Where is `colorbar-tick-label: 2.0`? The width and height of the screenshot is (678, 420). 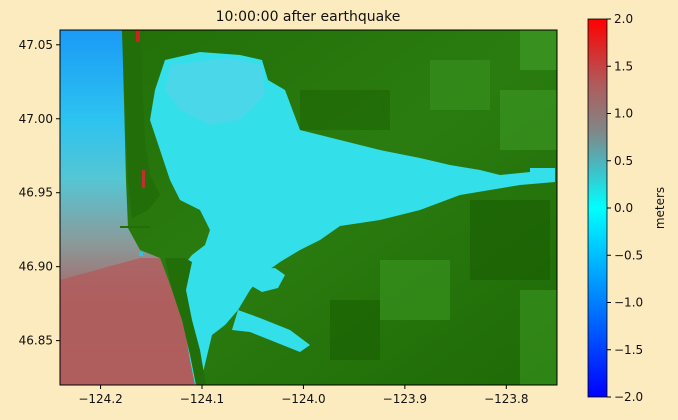
colorbar-tick-label: 2.0 is located at coordinates (623, 19).